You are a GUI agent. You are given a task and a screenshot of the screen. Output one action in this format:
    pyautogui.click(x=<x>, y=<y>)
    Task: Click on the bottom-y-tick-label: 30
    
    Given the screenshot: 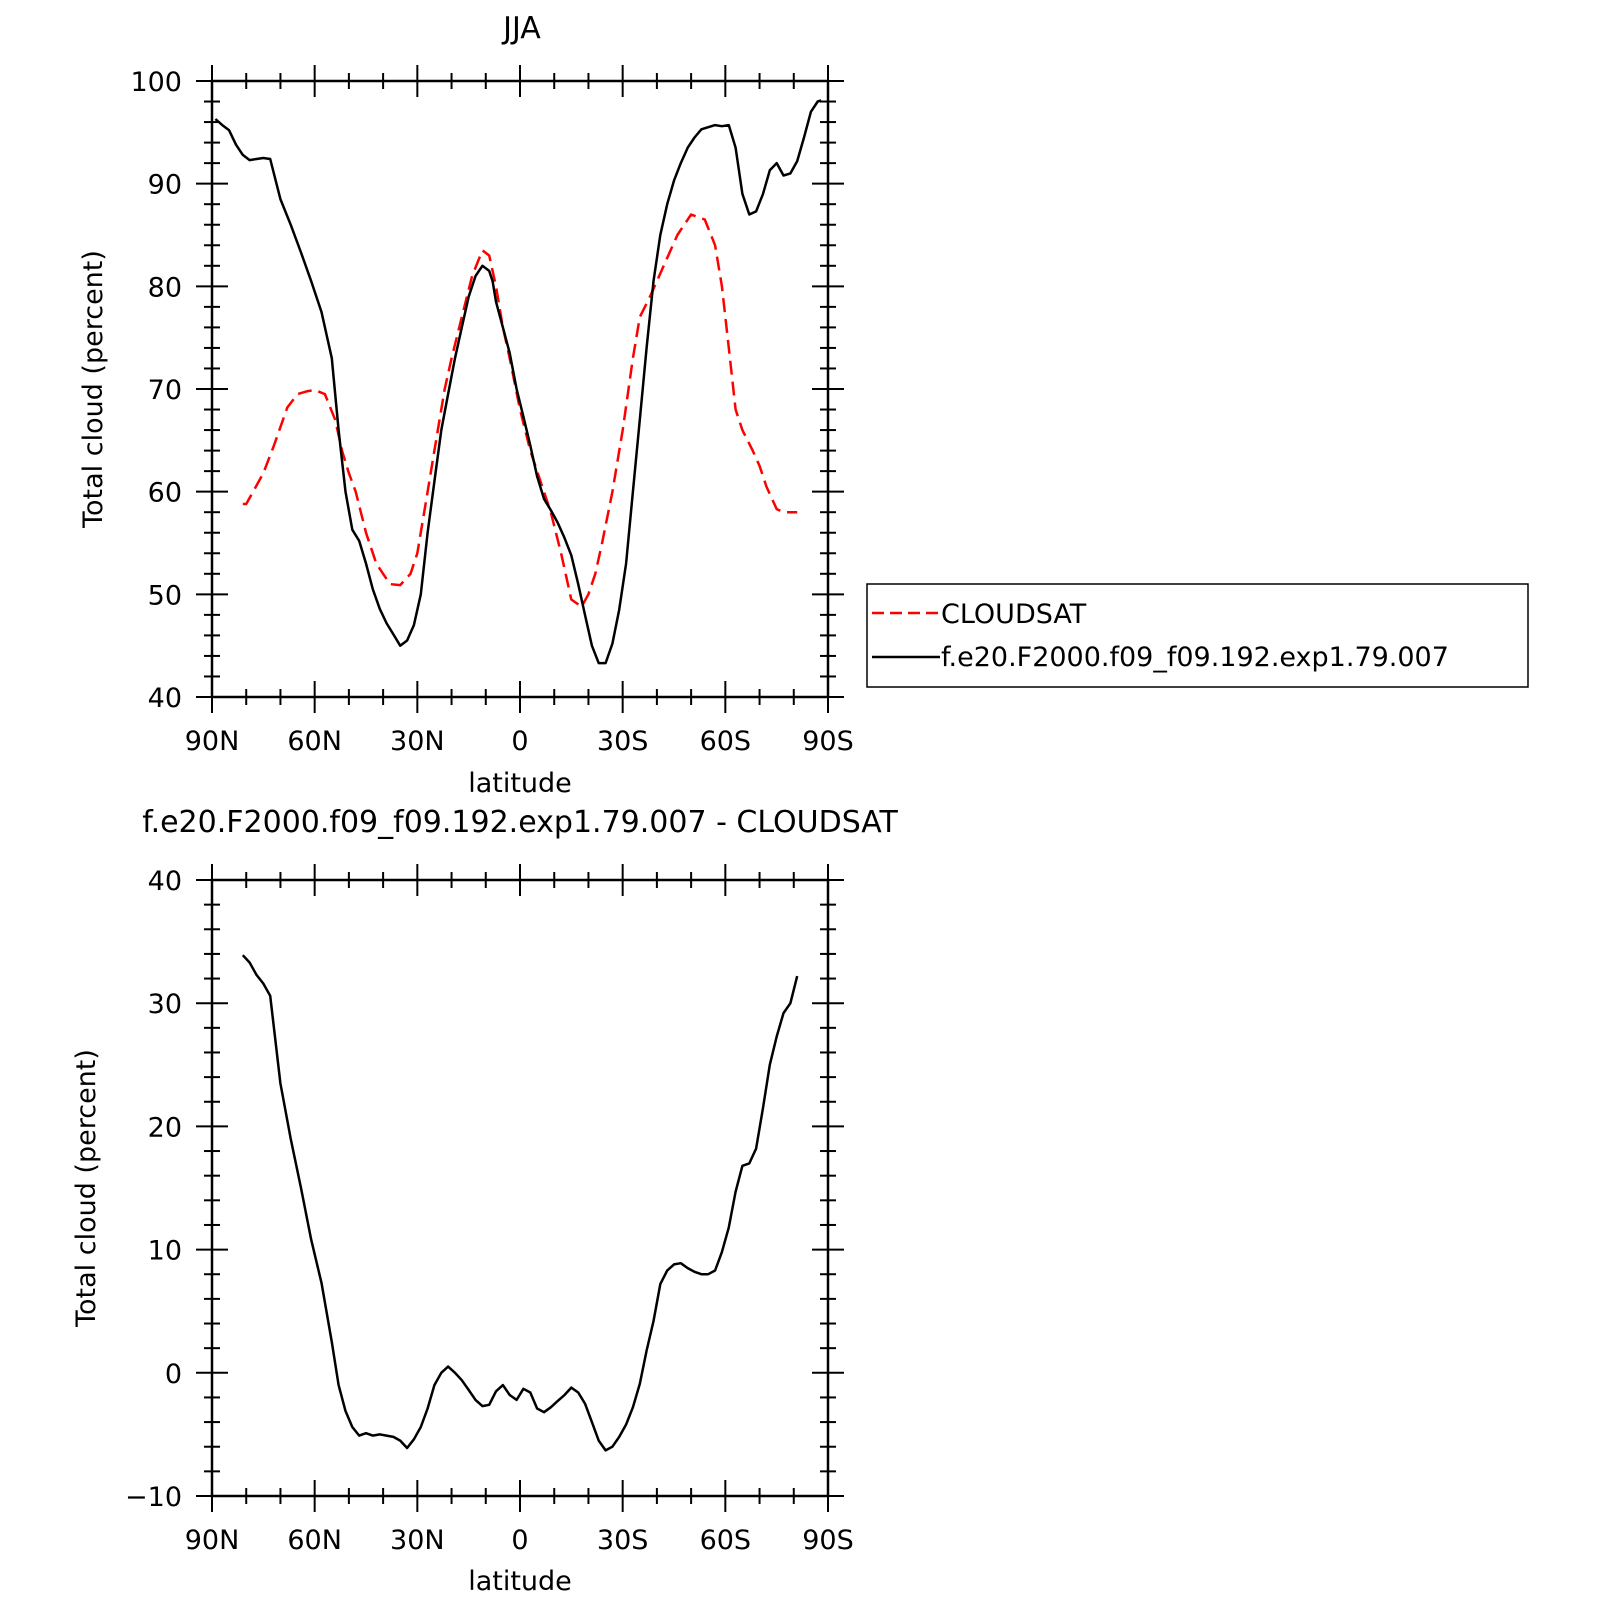 What is the action you would take?
    pyautogui.click(x=165, y=1004)
    